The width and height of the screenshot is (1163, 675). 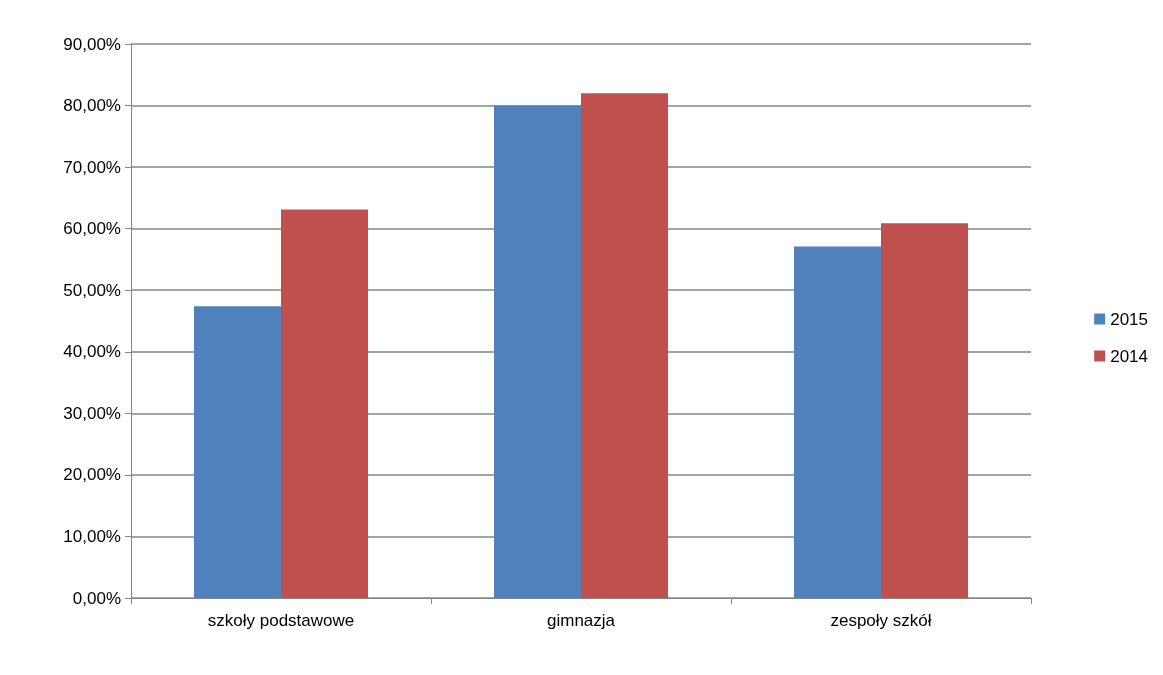 What do you see at coordinates (281, 620) in the screenshot?
I see `x-tick-label: szkoły podstawowe` at bounding box center [281, 620].